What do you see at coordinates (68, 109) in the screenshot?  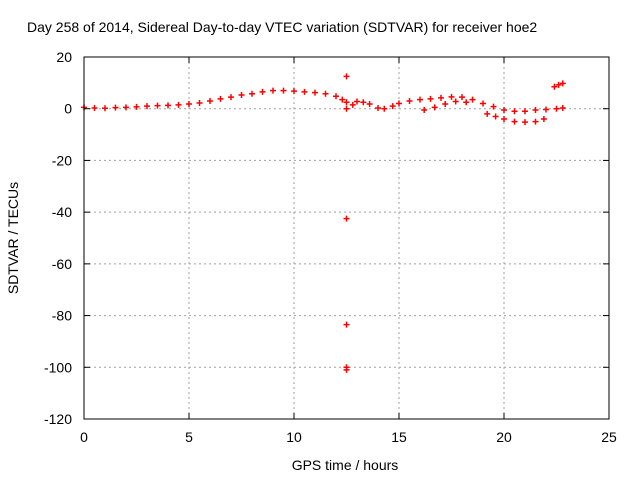 I see `y-tick-label: 0` at bounding box center [68, 109].